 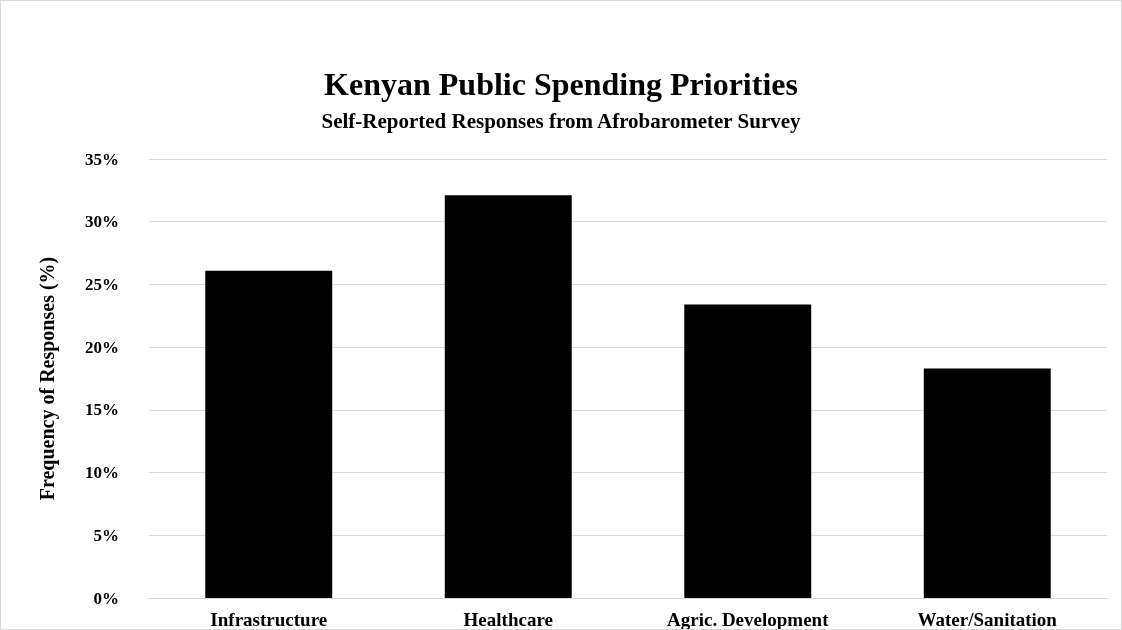 I want to click on x-tick-label: Water/Sanitation, so click(x=987, y=619).